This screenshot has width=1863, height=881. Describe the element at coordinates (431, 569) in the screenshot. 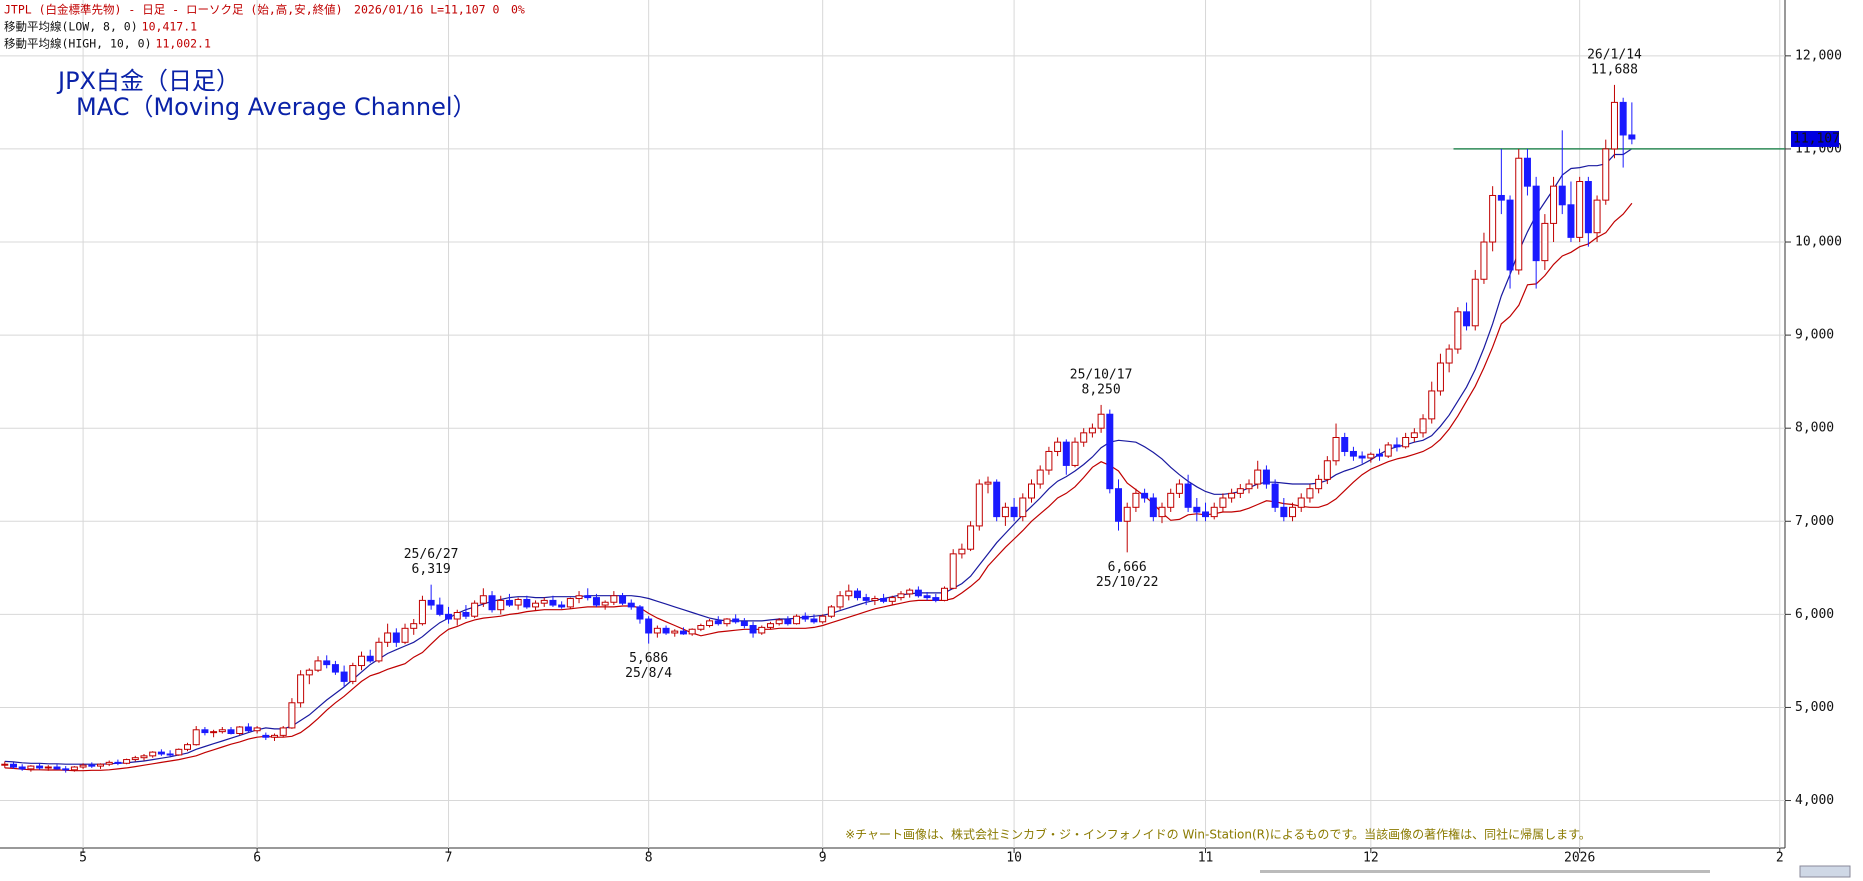

I see `annotation-value: 6,319` at that location.